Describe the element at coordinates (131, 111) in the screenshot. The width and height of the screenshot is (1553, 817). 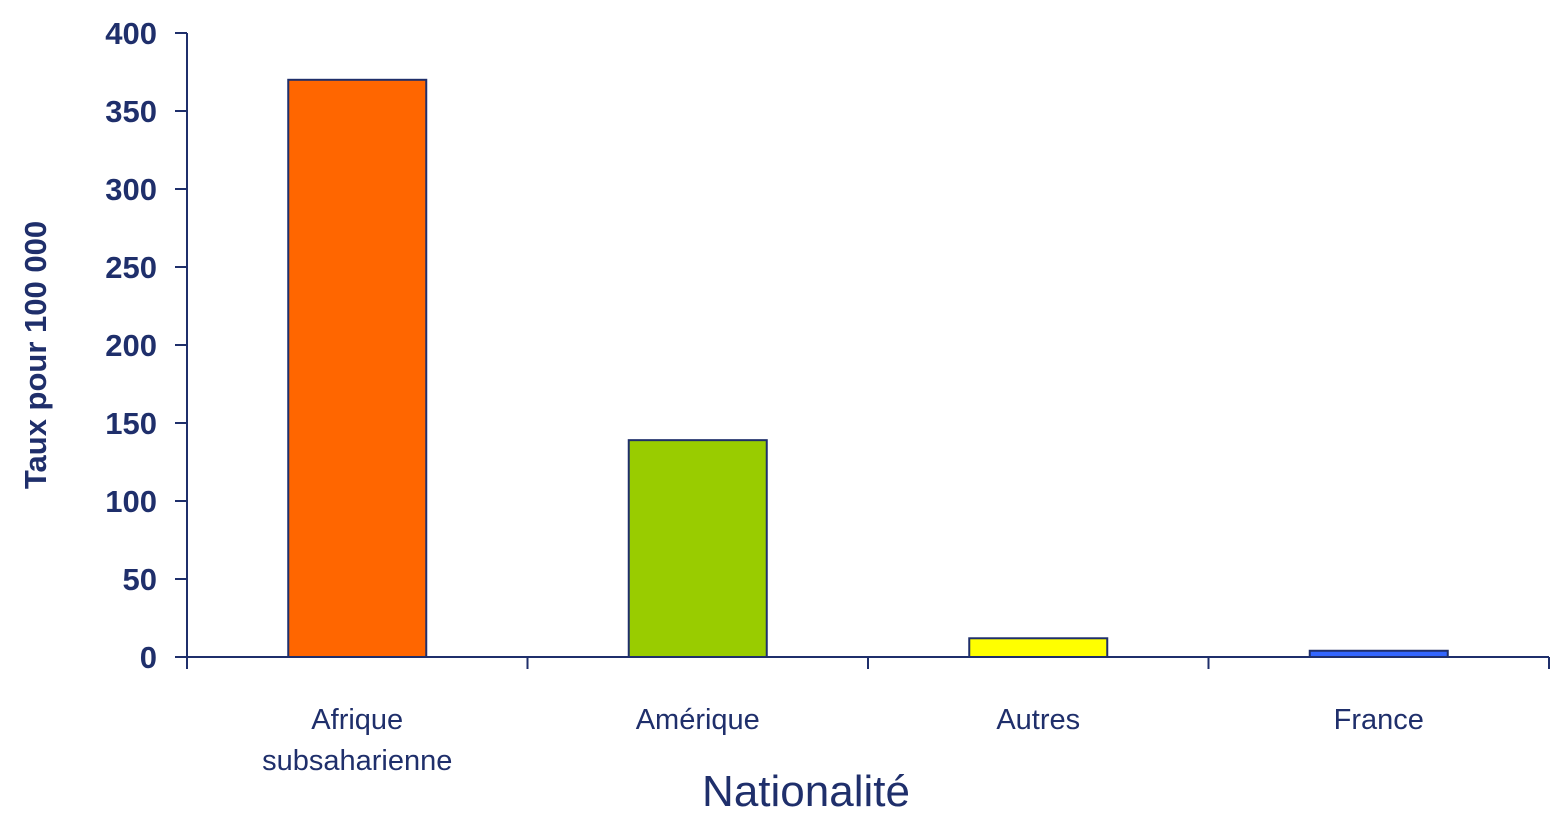
I see `y-tick-label: 350` at that location.